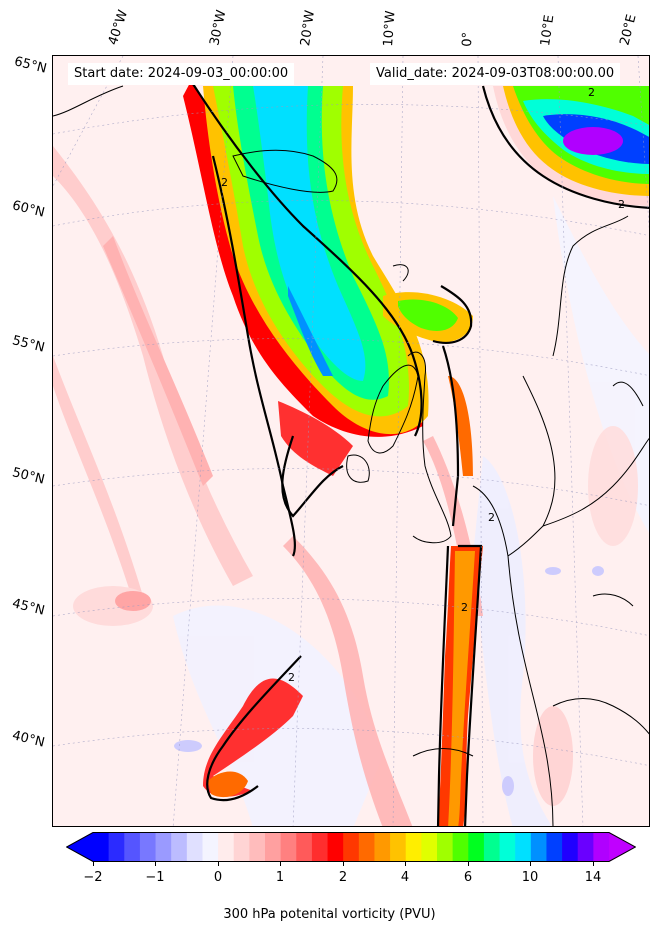 This screenshot has width=659, height=936. I want to click on lat-label-40n: 40°N, so click(28, 739).